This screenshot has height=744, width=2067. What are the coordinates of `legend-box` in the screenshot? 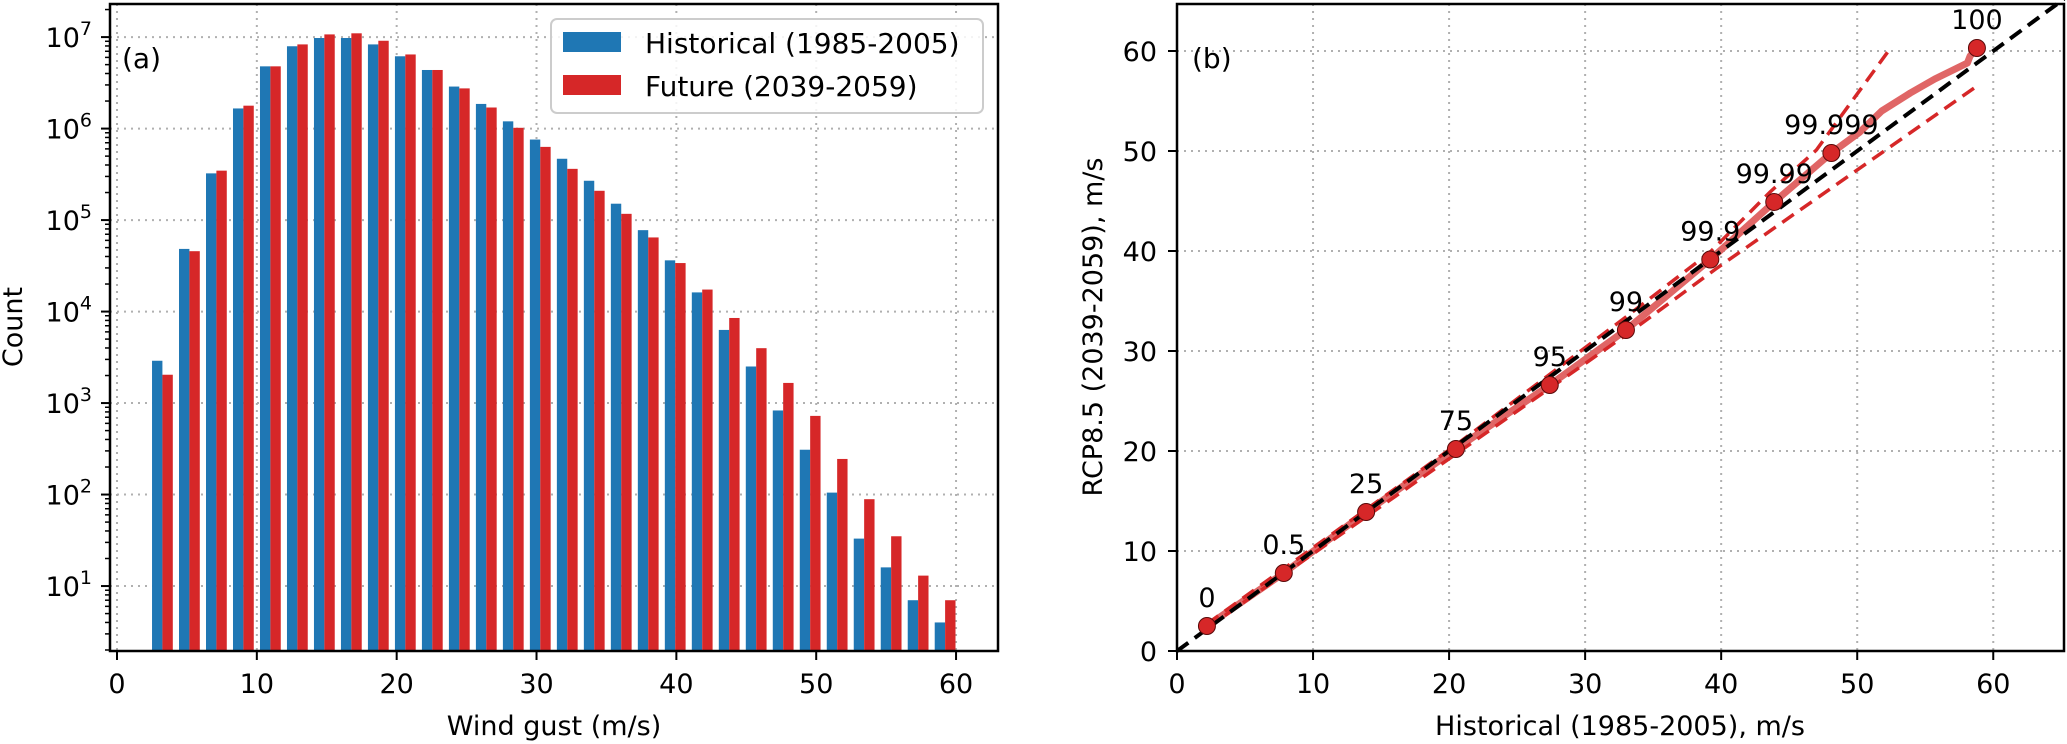 It's located at (767, 66).